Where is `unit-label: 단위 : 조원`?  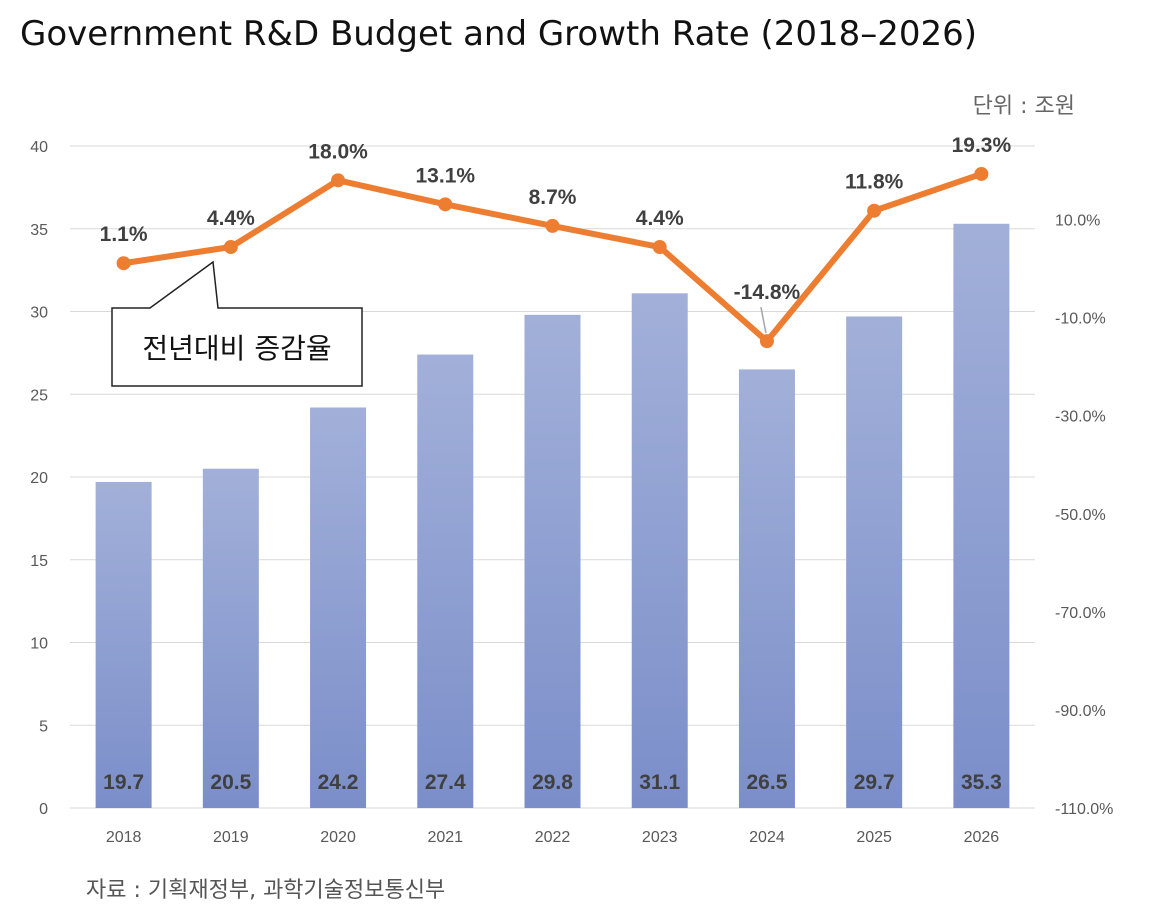
unit-label: 단위 : 조원 is located at coordinates (1023, 106).